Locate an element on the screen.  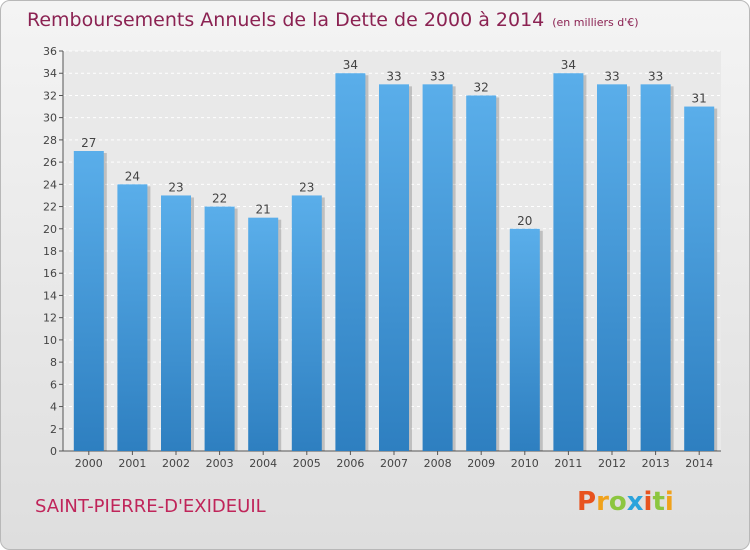
bar-2006 is located at coordinates (350, 262).